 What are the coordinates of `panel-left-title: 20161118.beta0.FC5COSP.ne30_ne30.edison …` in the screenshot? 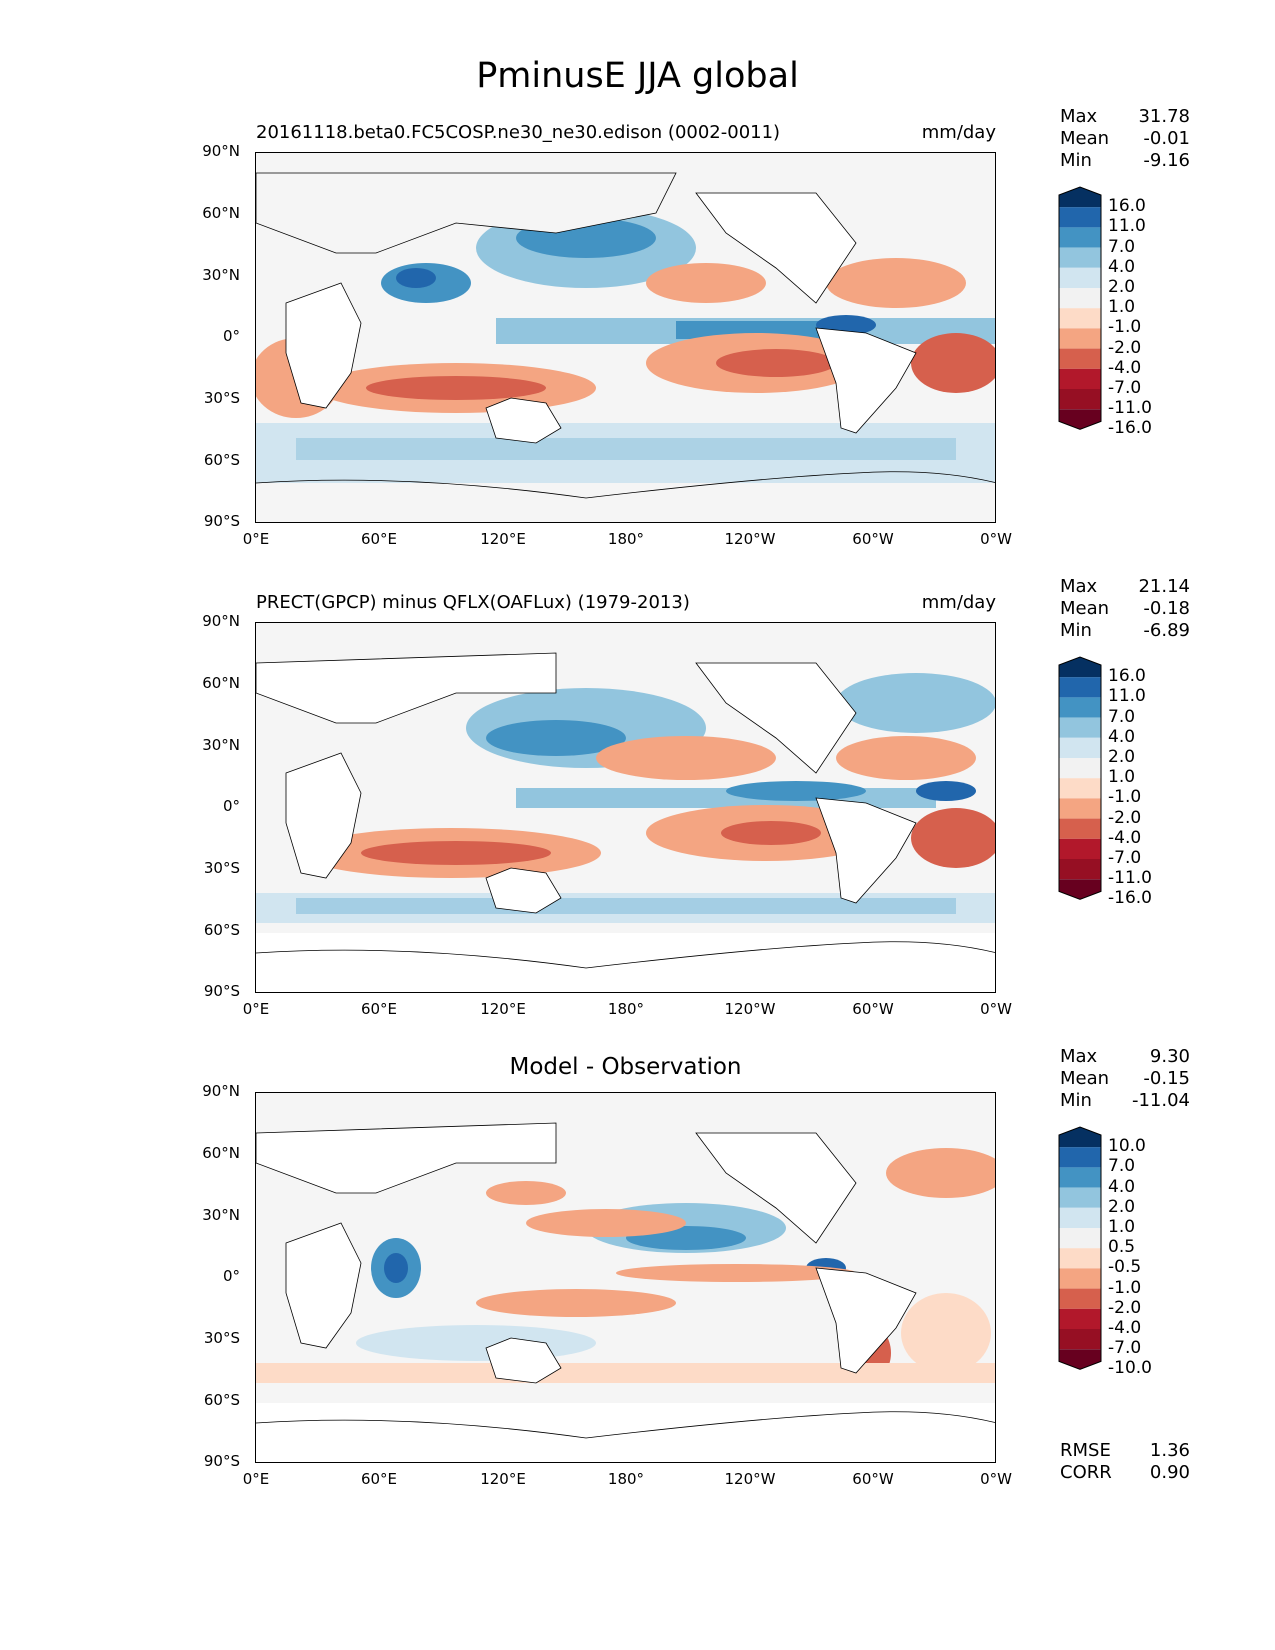 It's located at (518, 132).